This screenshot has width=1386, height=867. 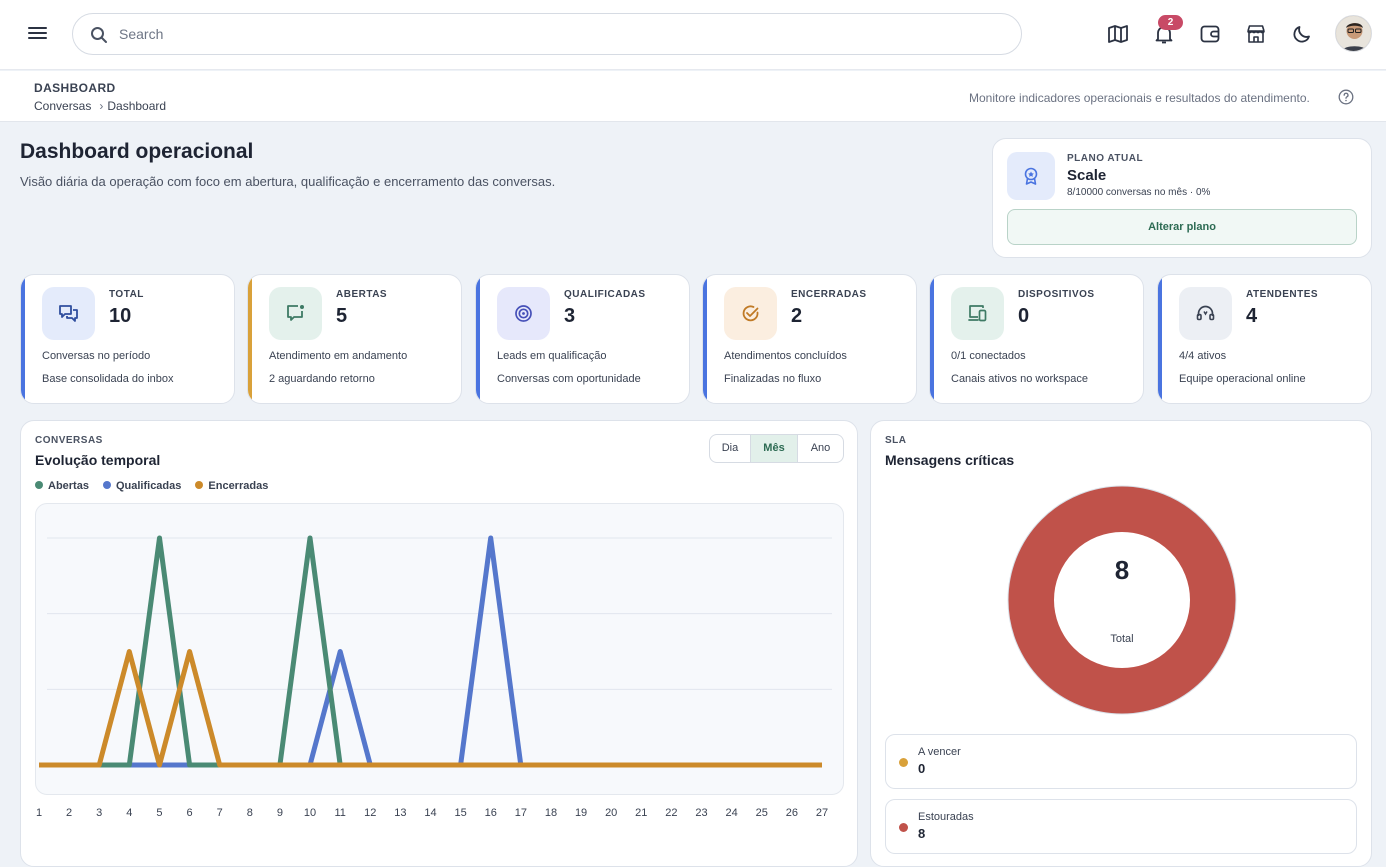 I want to click on x-tick-label: 18, so click(x=551, y=813).